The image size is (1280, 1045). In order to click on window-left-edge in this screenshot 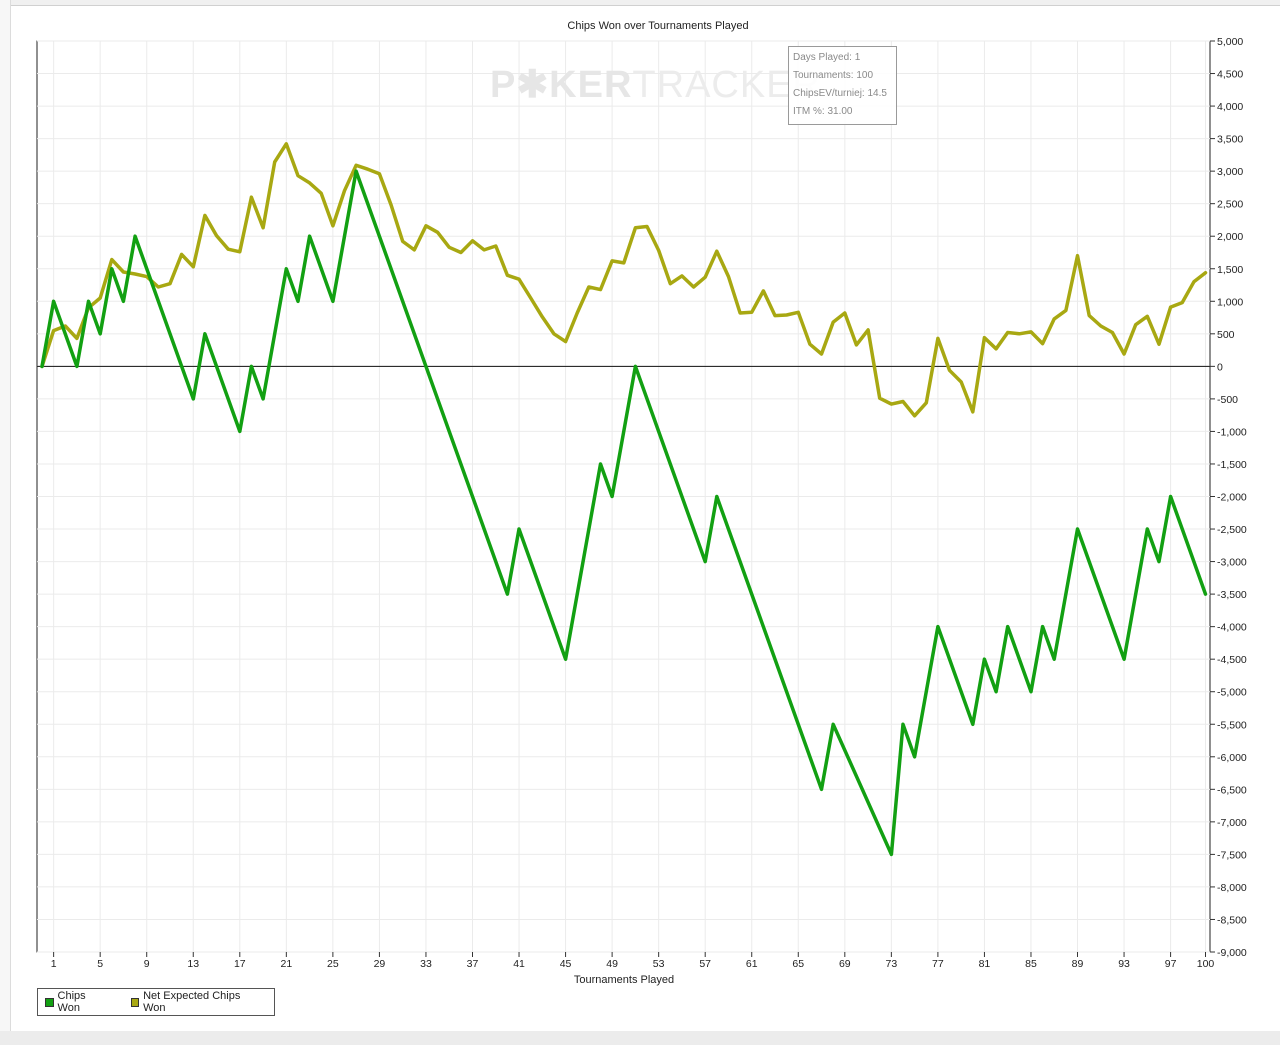, I will do `click(5, 515)`.